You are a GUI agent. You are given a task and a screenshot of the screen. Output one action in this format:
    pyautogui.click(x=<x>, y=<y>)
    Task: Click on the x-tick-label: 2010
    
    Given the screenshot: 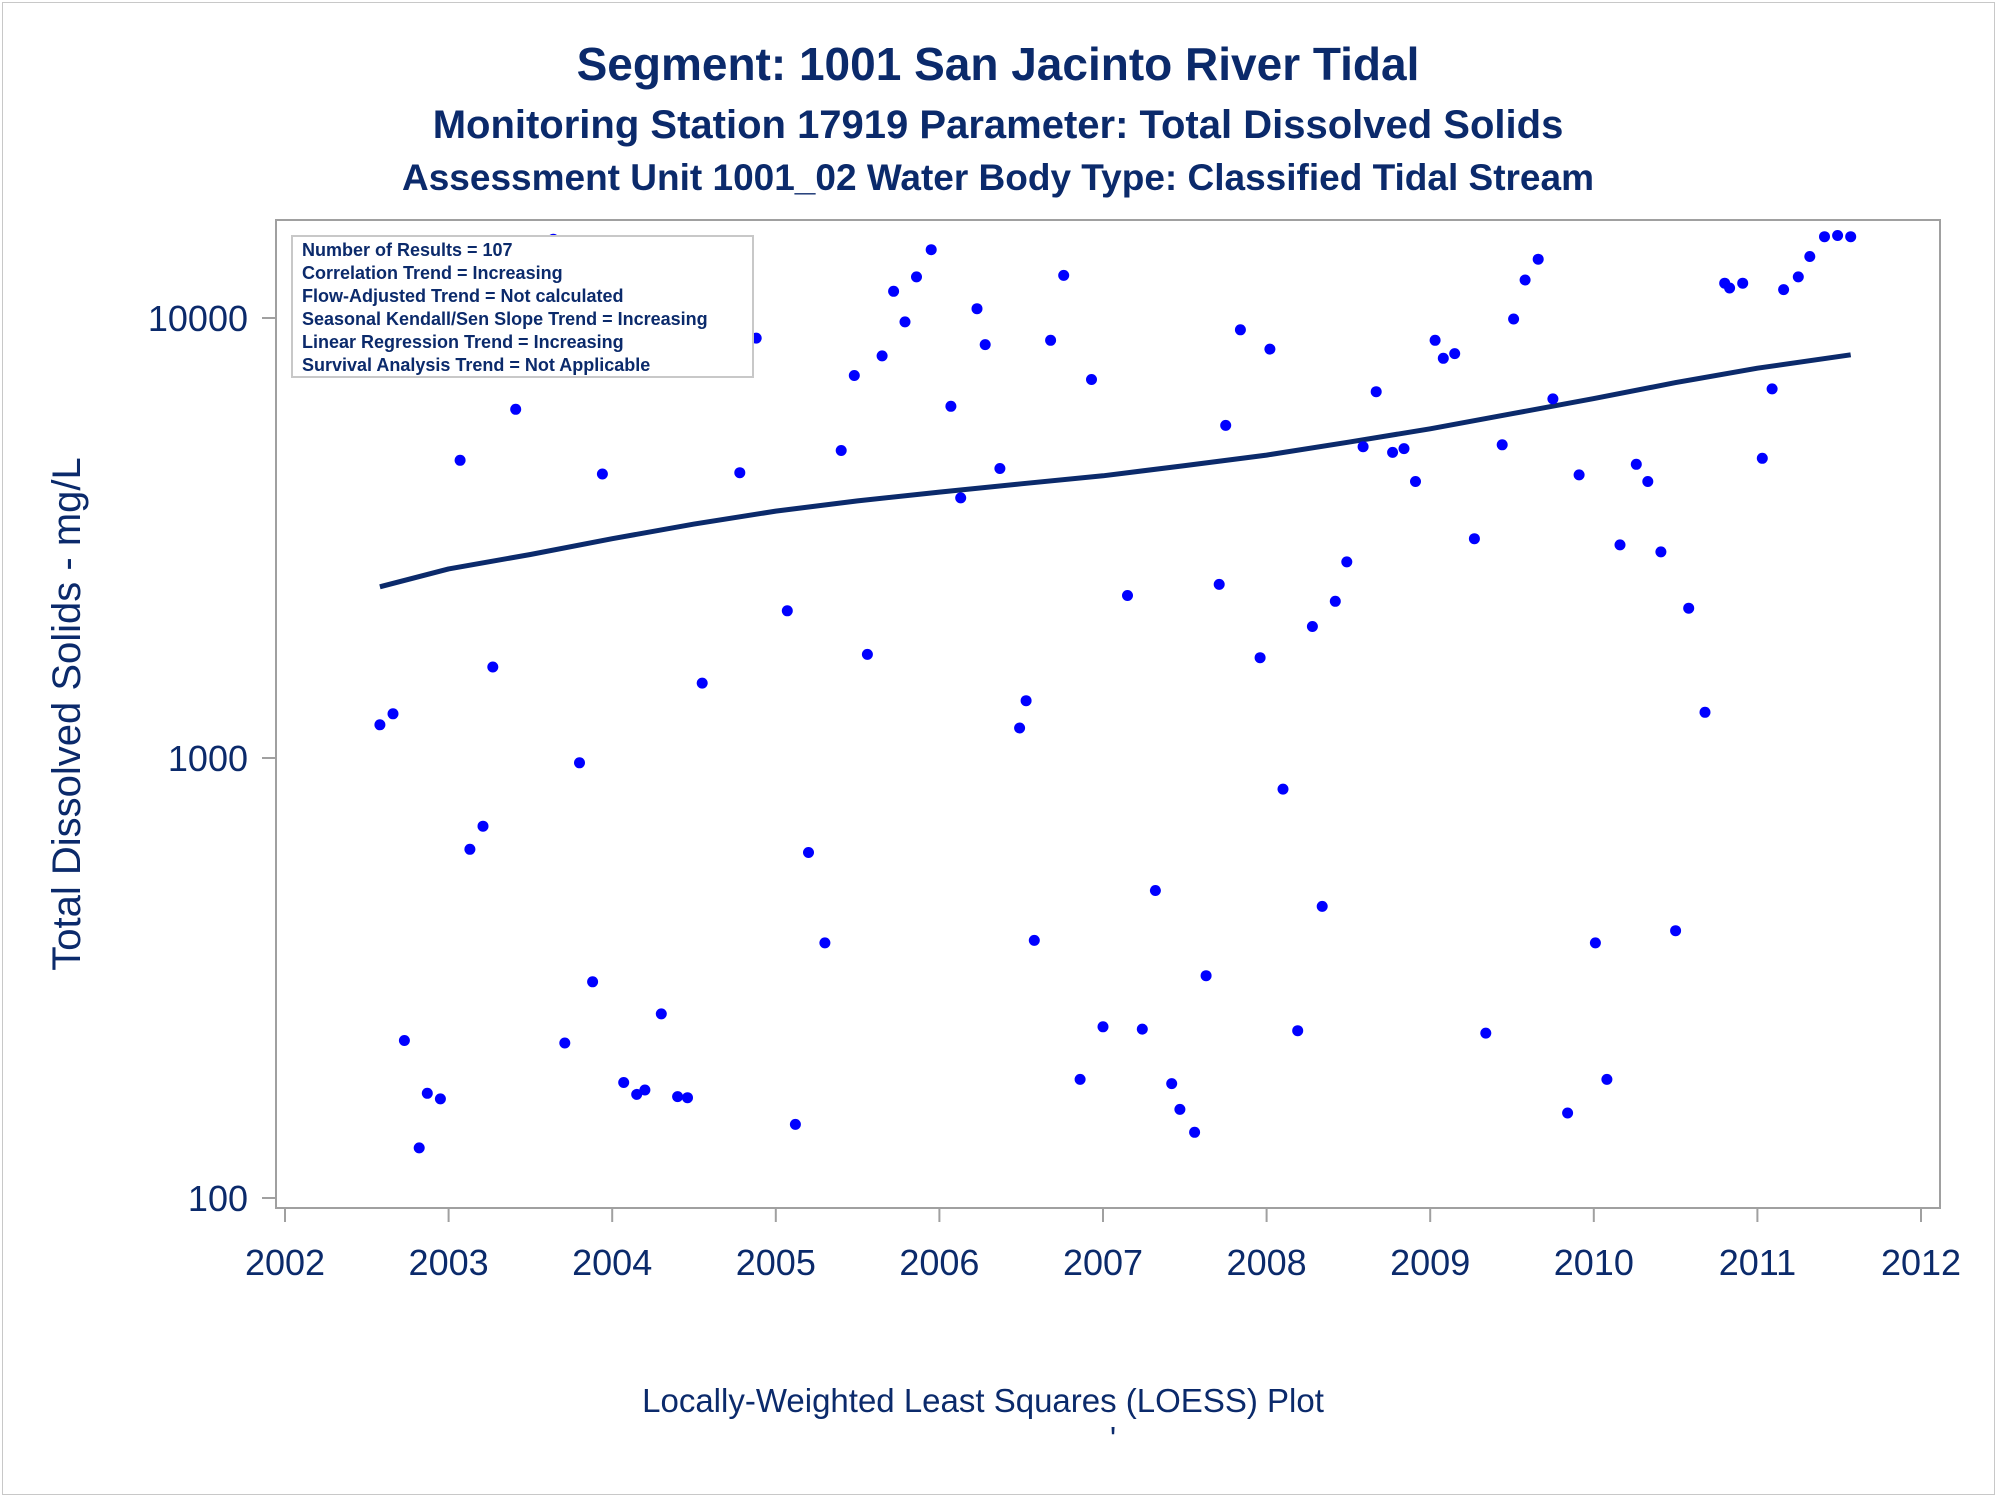 What is the action you would take?
    pyautogui.click(x=1594, y=1262)
    